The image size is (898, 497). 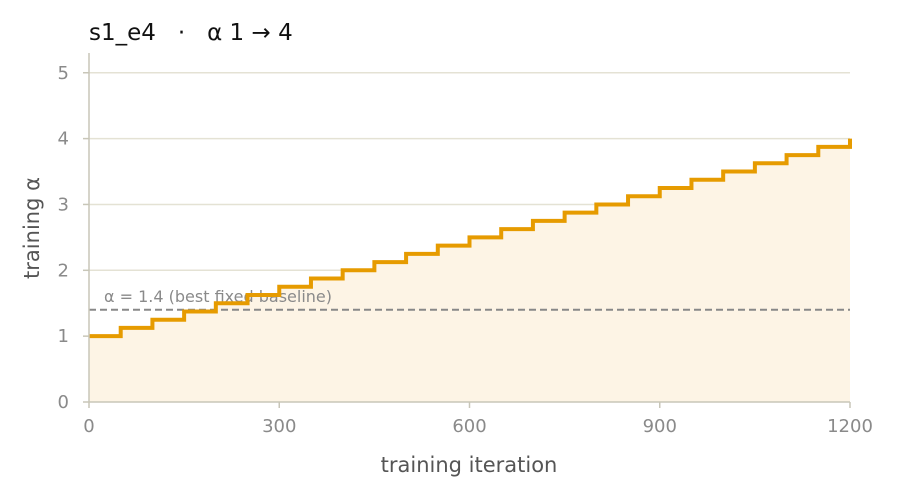 I want to click on y-tick-label: 0, so click(x=63, y=402).